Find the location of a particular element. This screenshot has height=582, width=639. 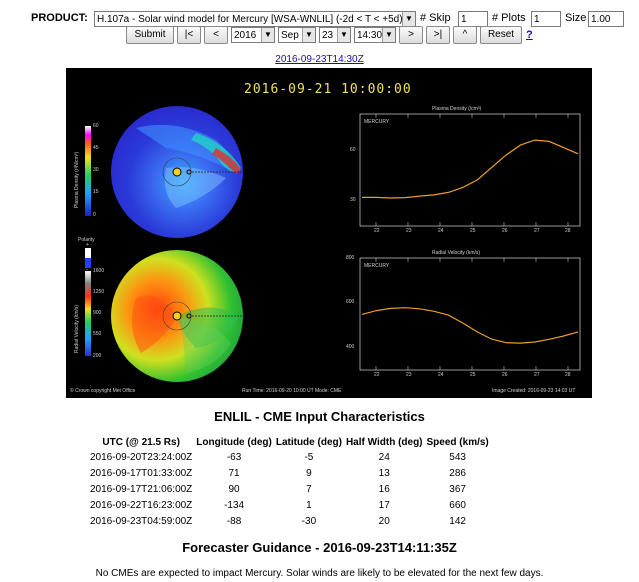

cme-utc: 2016-09-17T21:06:00Z is located at coordinates (141, 489).